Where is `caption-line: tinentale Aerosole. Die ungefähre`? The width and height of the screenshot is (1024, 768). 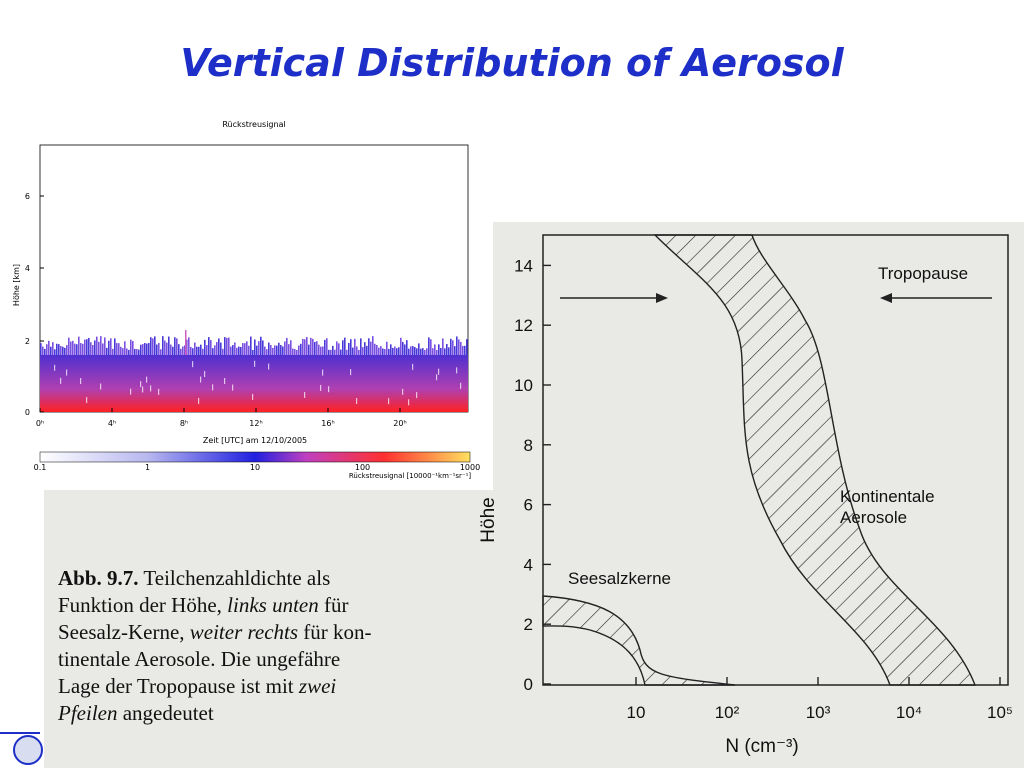
caption-line: tinentale Aerosole. Die ungefähre is located at coordinates (199, 659).